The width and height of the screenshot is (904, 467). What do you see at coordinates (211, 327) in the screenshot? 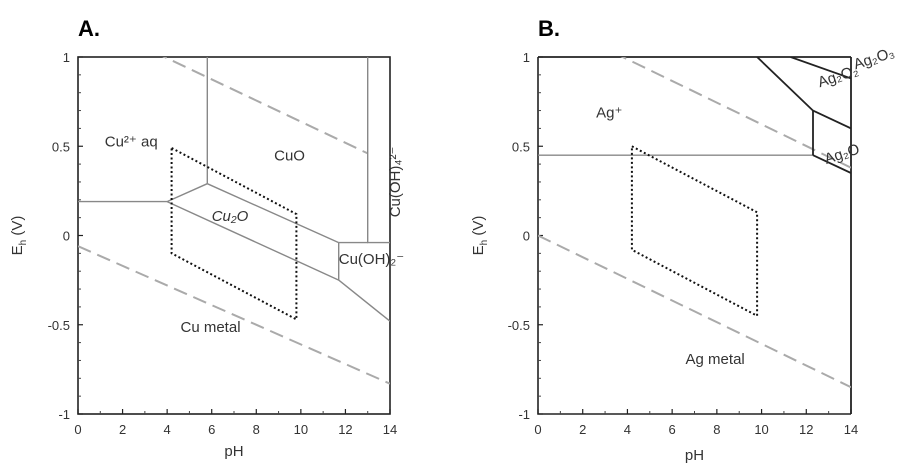
I see `region-label: Cu metal` at bounding box center [211, 327].